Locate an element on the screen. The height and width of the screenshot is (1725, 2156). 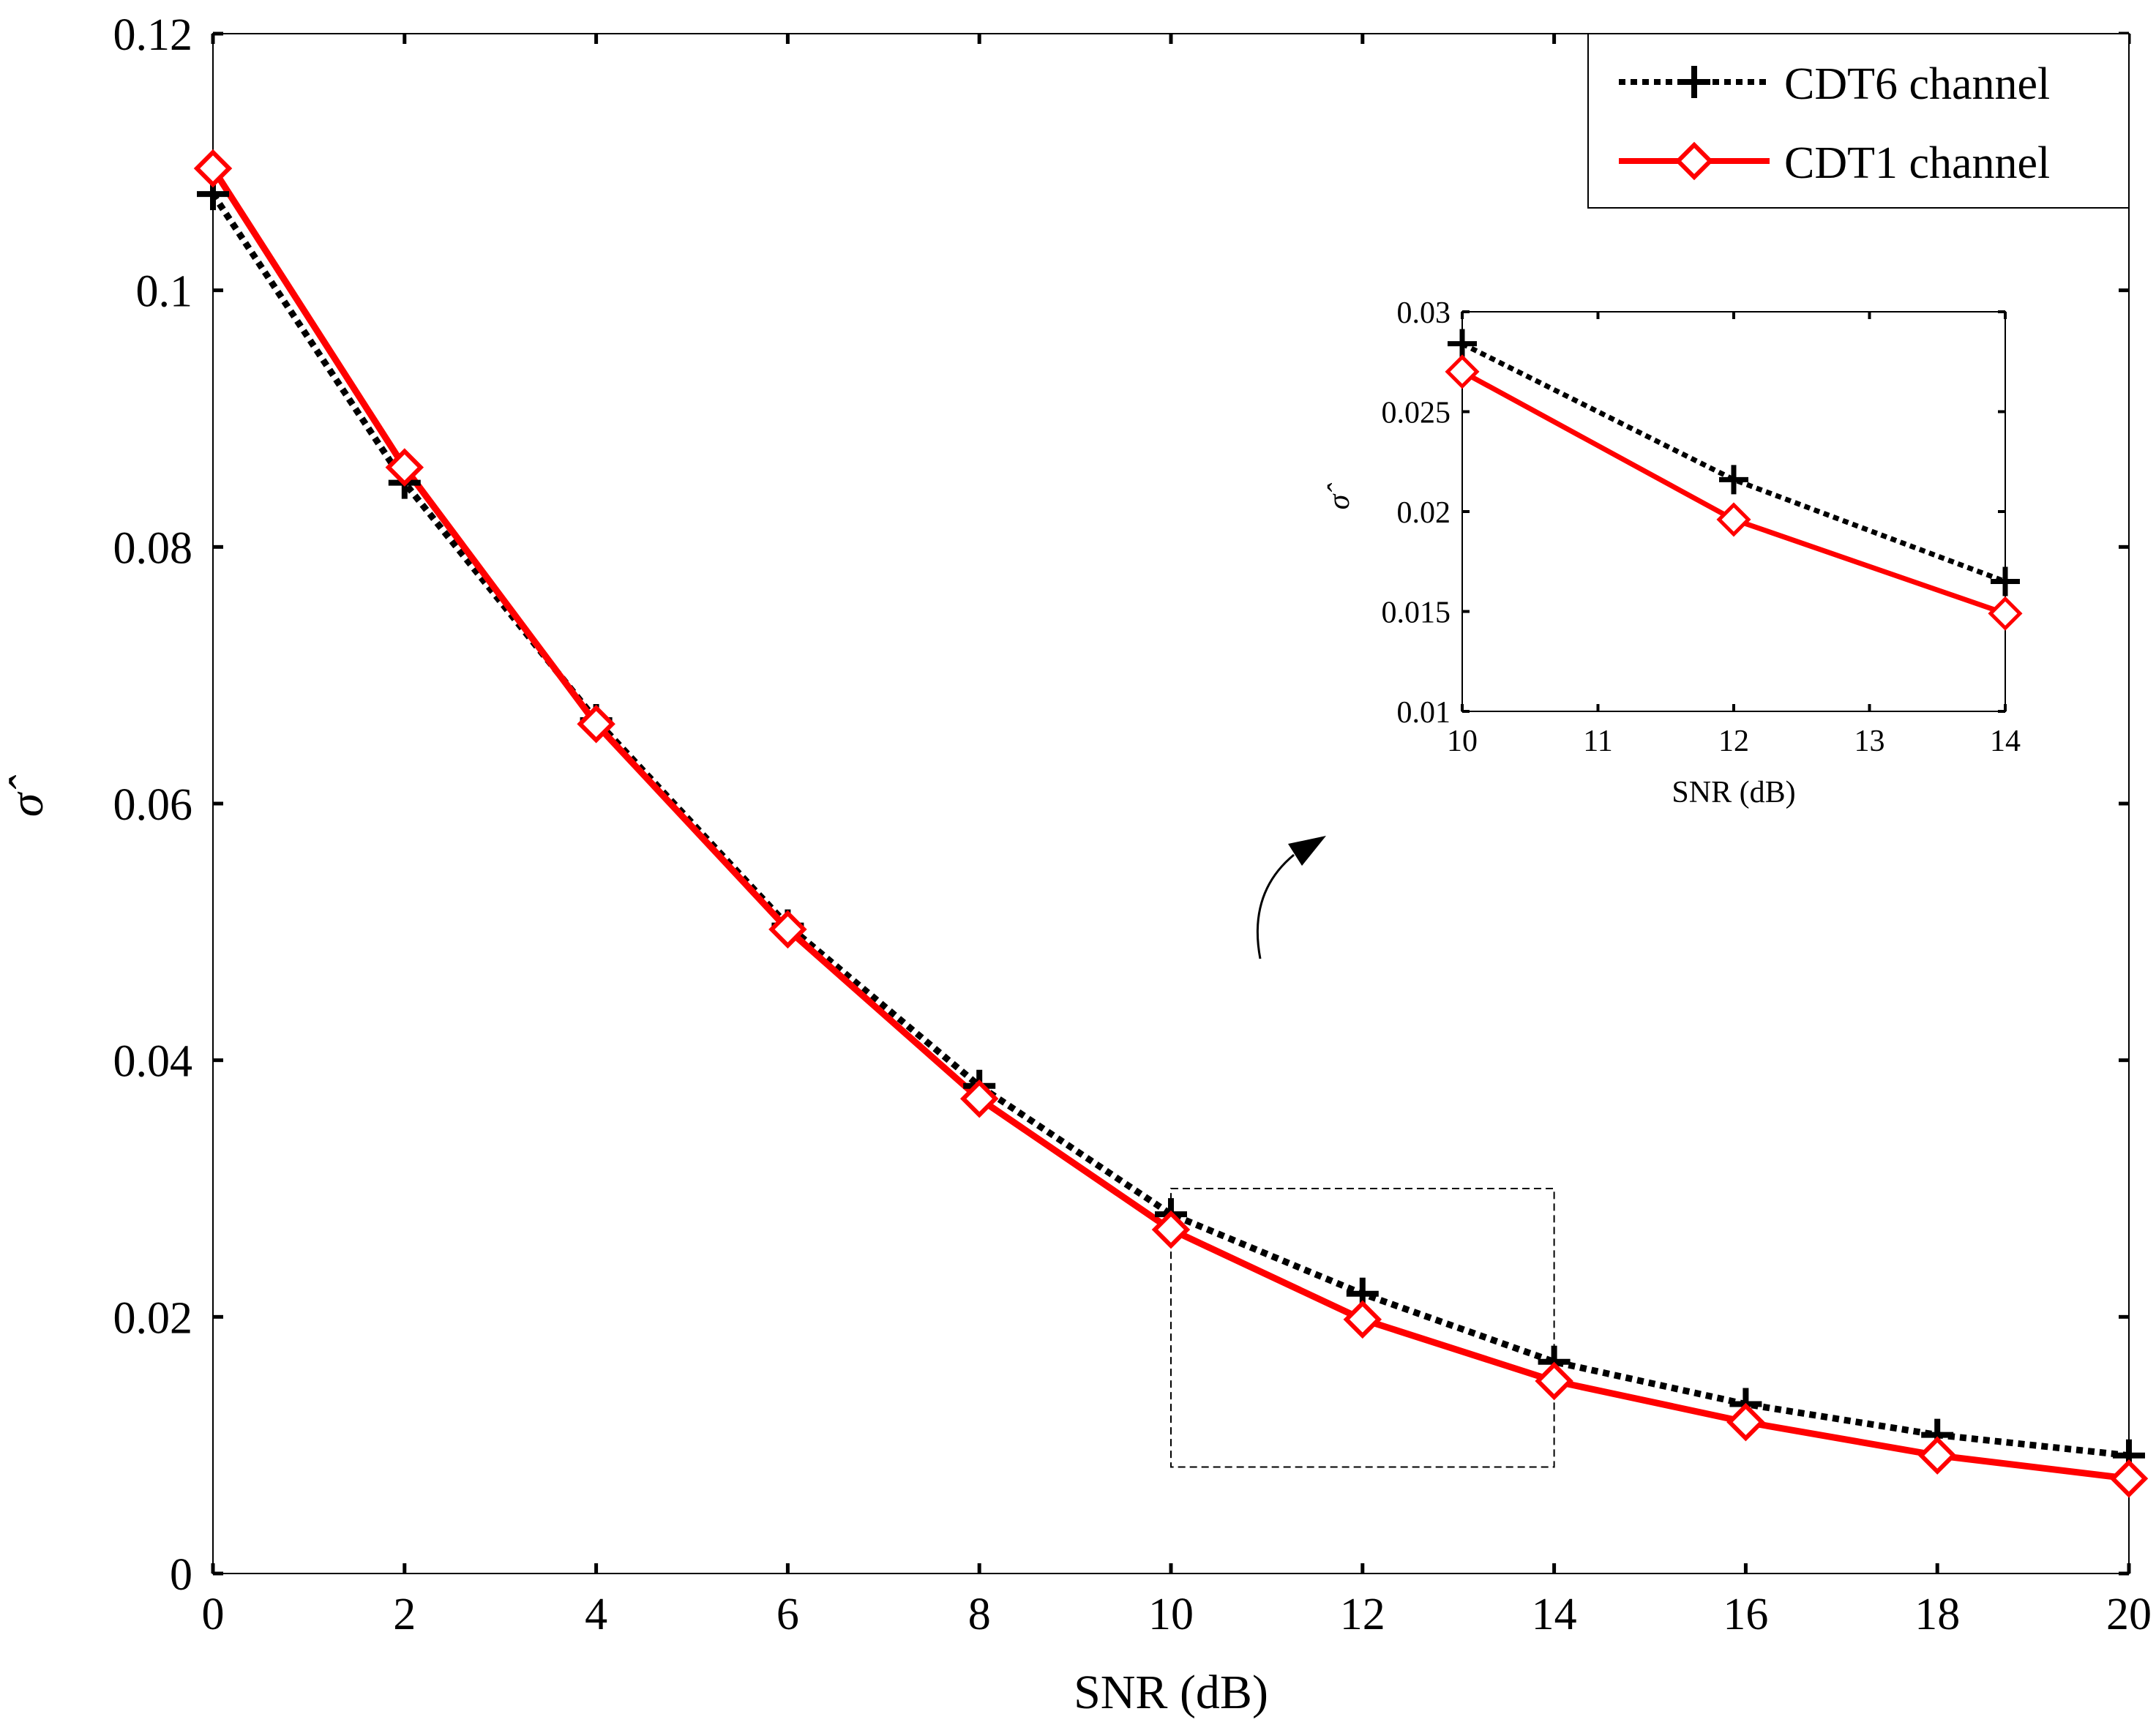
main-x-tick-label: 18 is located at coordinates (1937, 1615).